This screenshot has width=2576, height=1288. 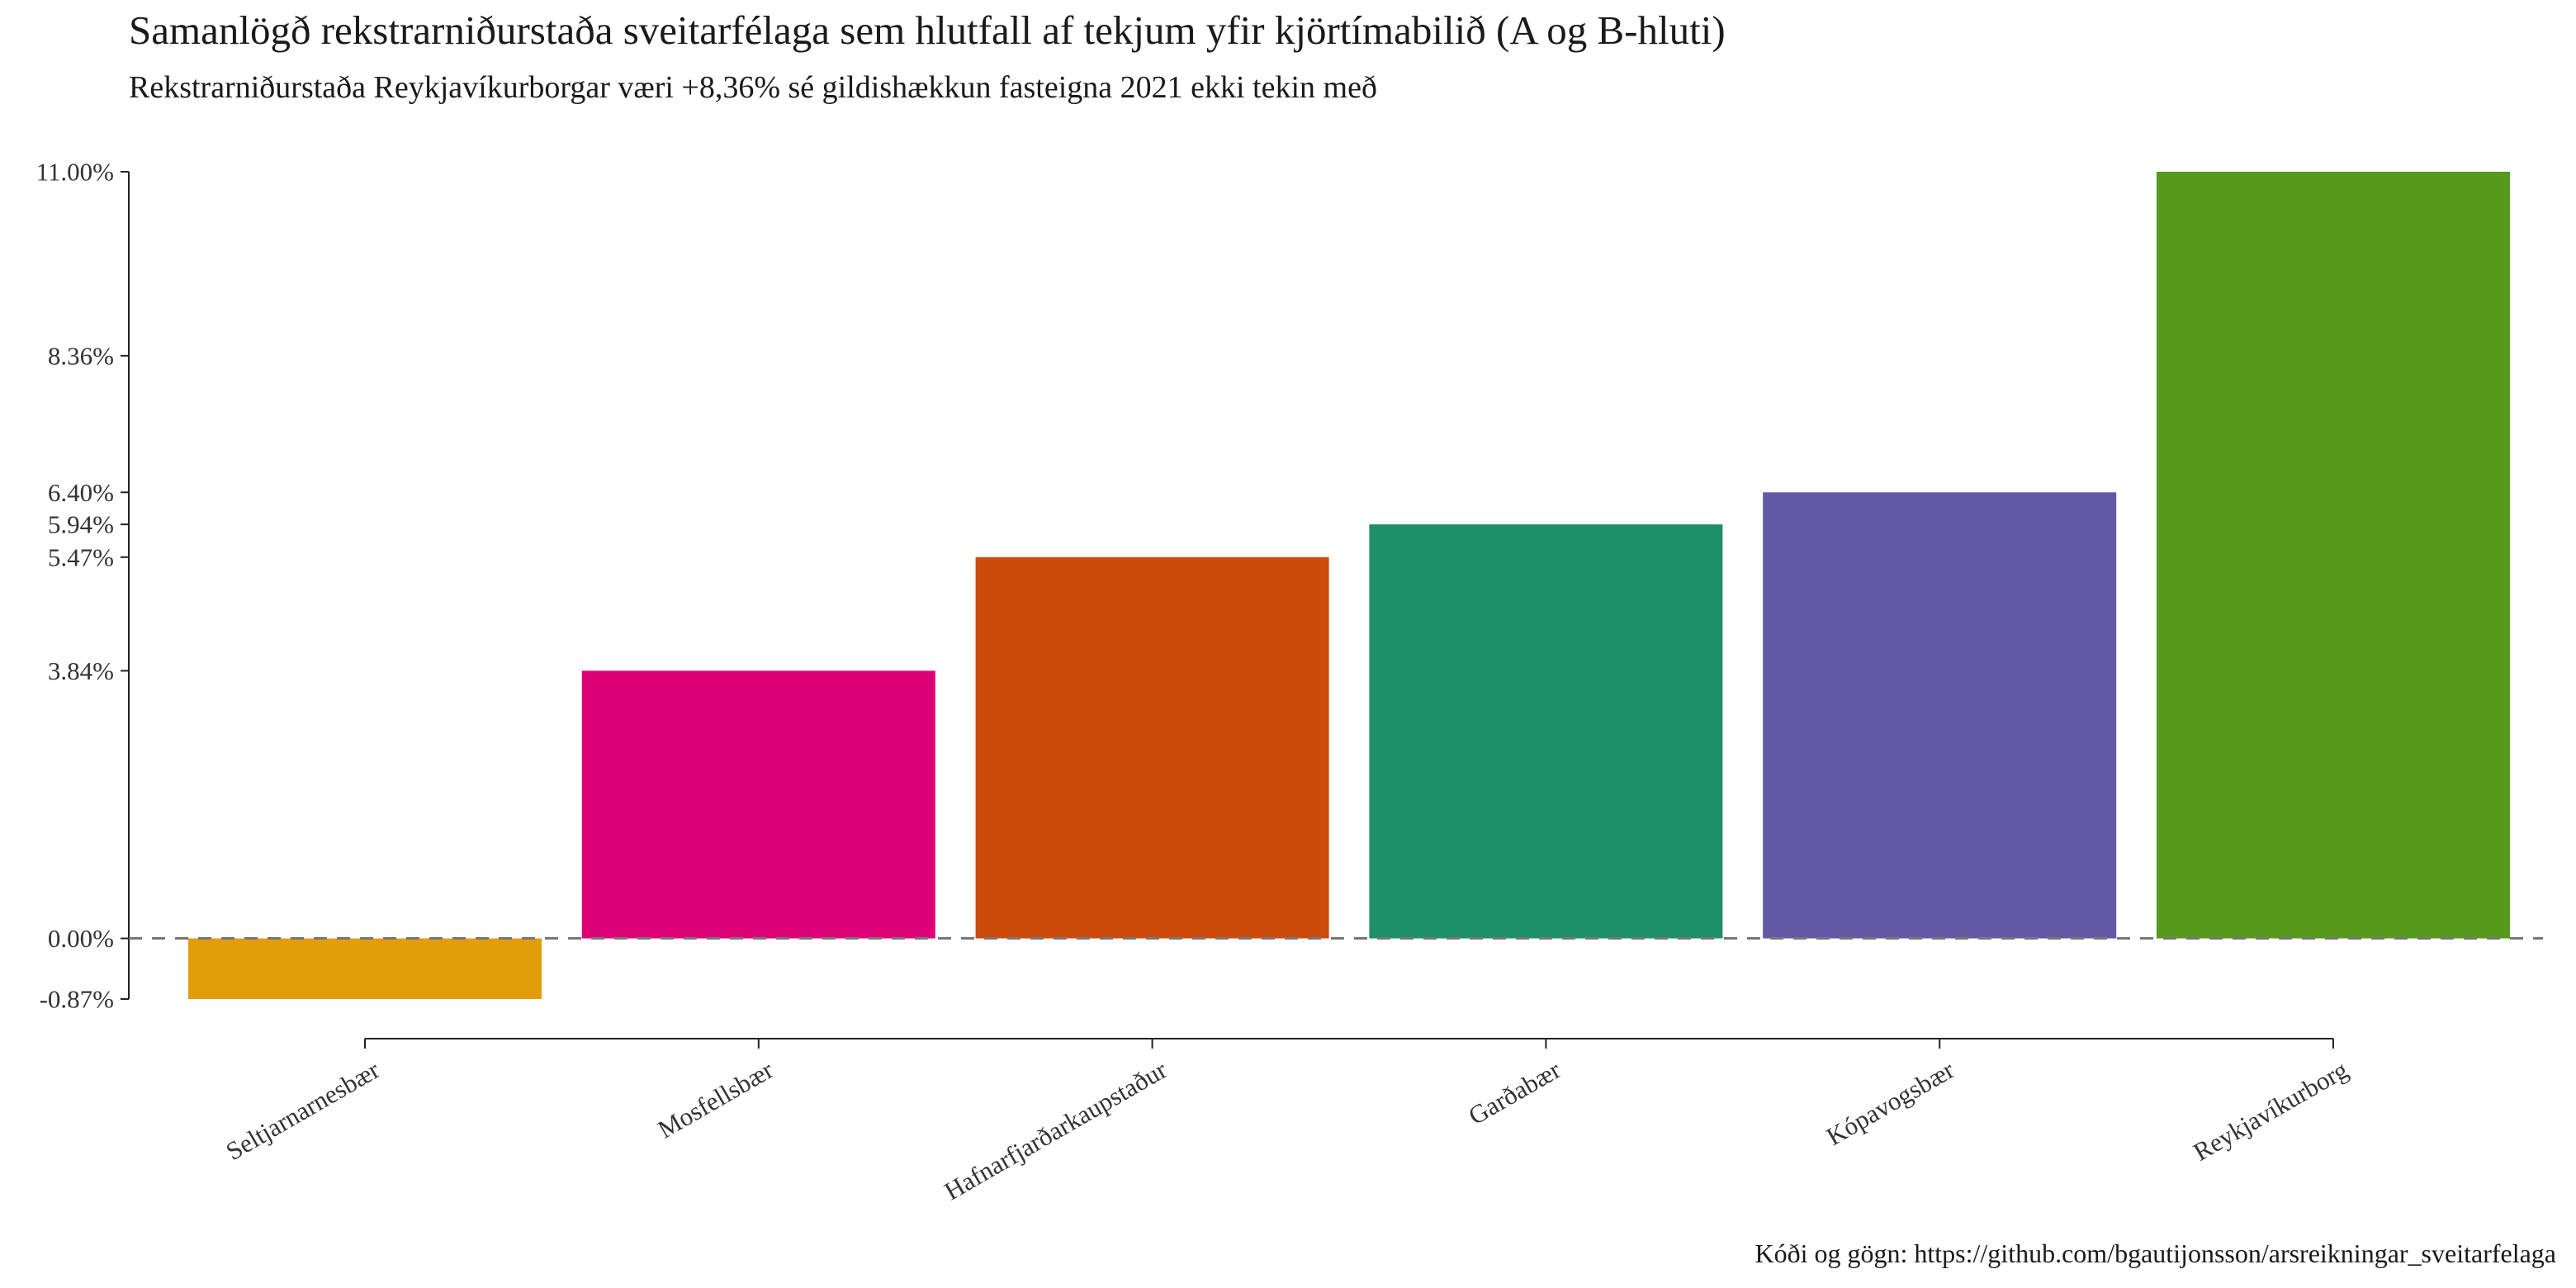 What do you see at coordinates (81, 524) in the screenshot?
I see `y-tick-label: 5.94%` at bounding box center [81, 524].